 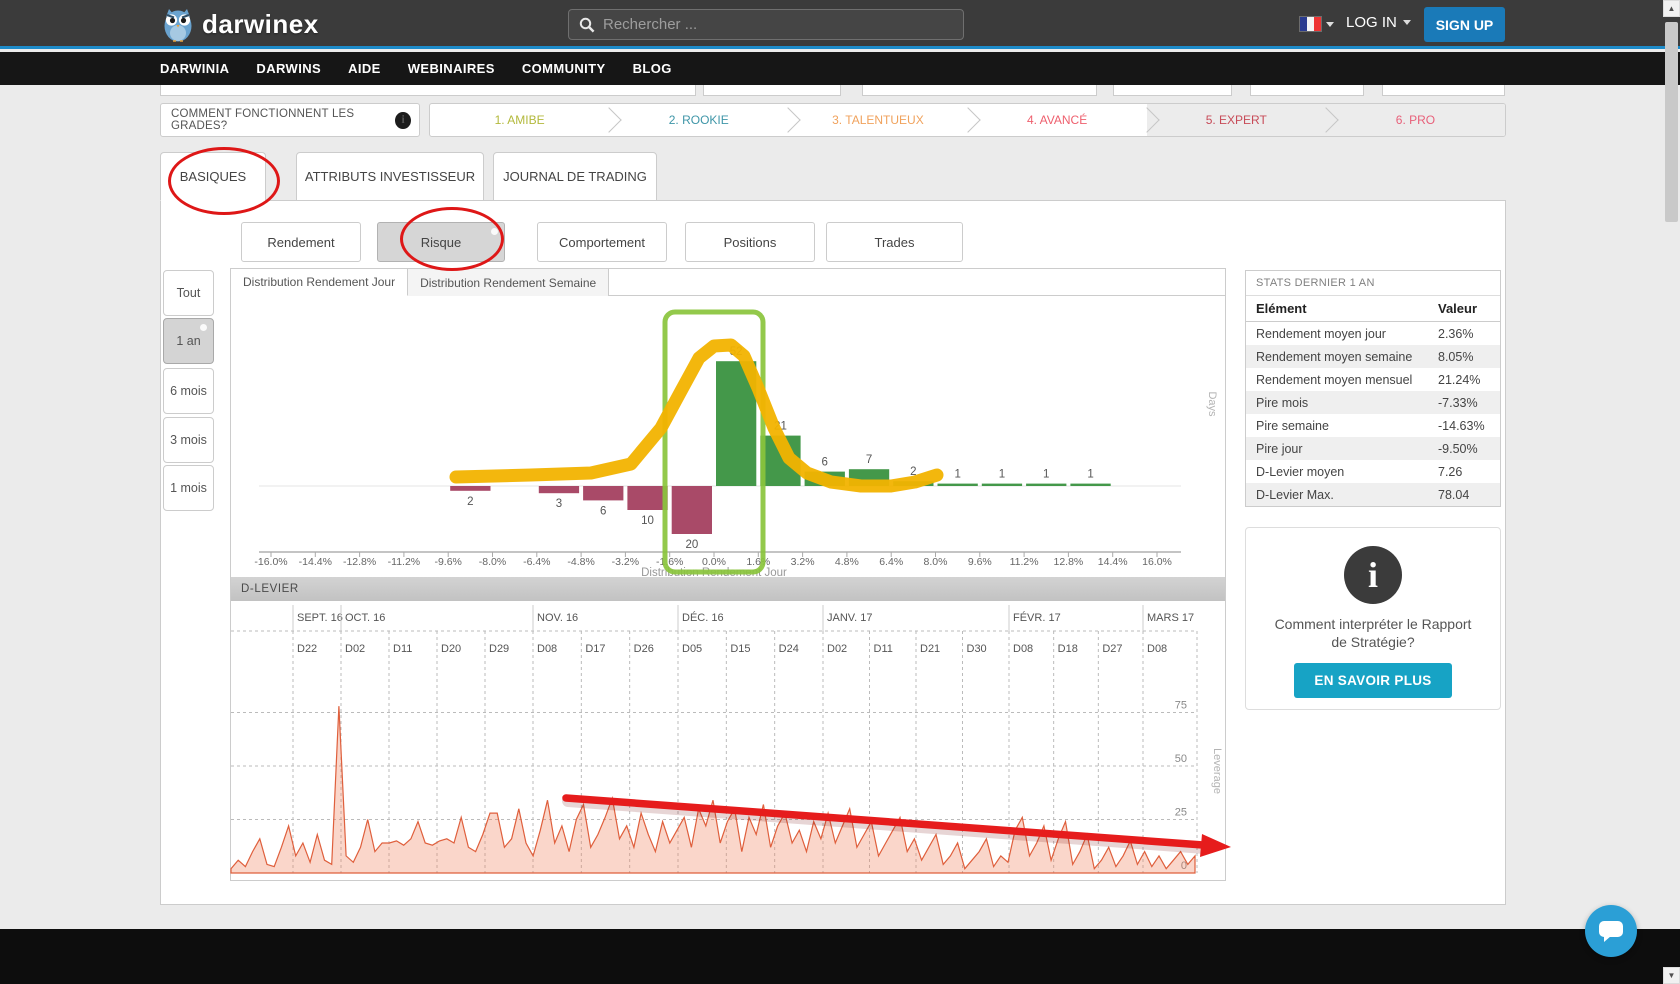 I want to click on search-box, so click(x=766, y=24).